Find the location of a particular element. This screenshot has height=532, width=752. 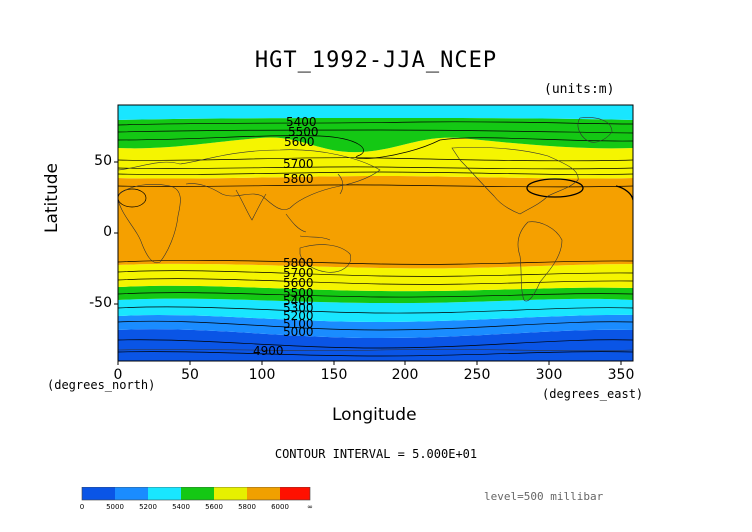

y-unit-label: (degrees_north) is located at coordinates (101, 385).